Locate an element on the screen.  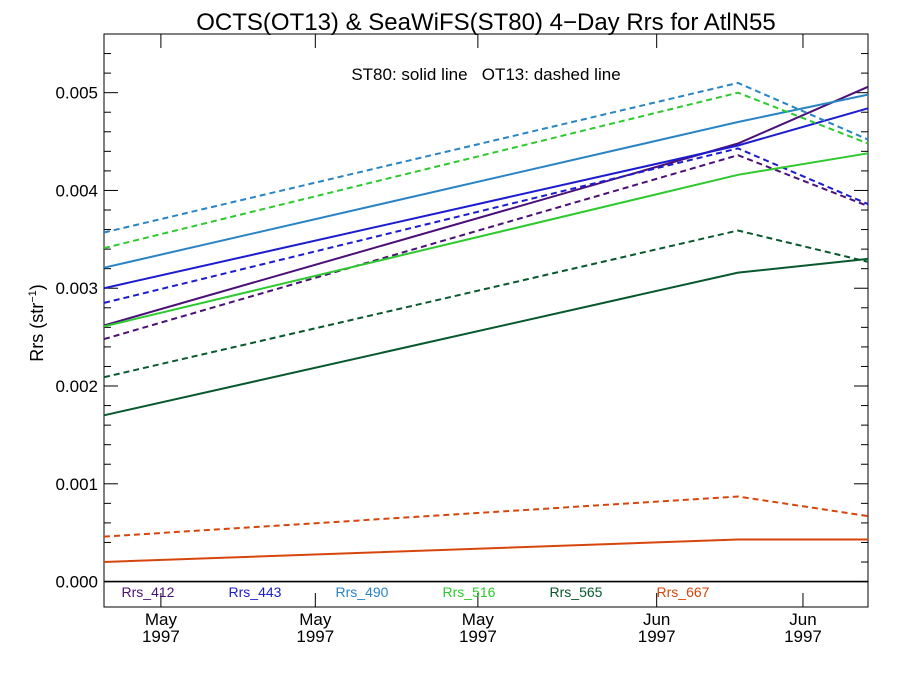
y-tick-label: 0.000 is located at coordinates (76, 582).